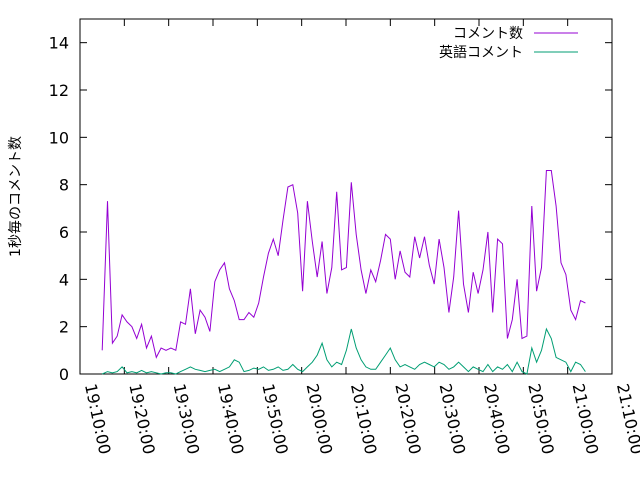 Image resolution: width=640 pixels, height=480 pixels. Describe the element at coordinates (59, 209) in the screenshot. I see `y-tick-labels: 0 2 4 6 8 10 12 14` at that location.